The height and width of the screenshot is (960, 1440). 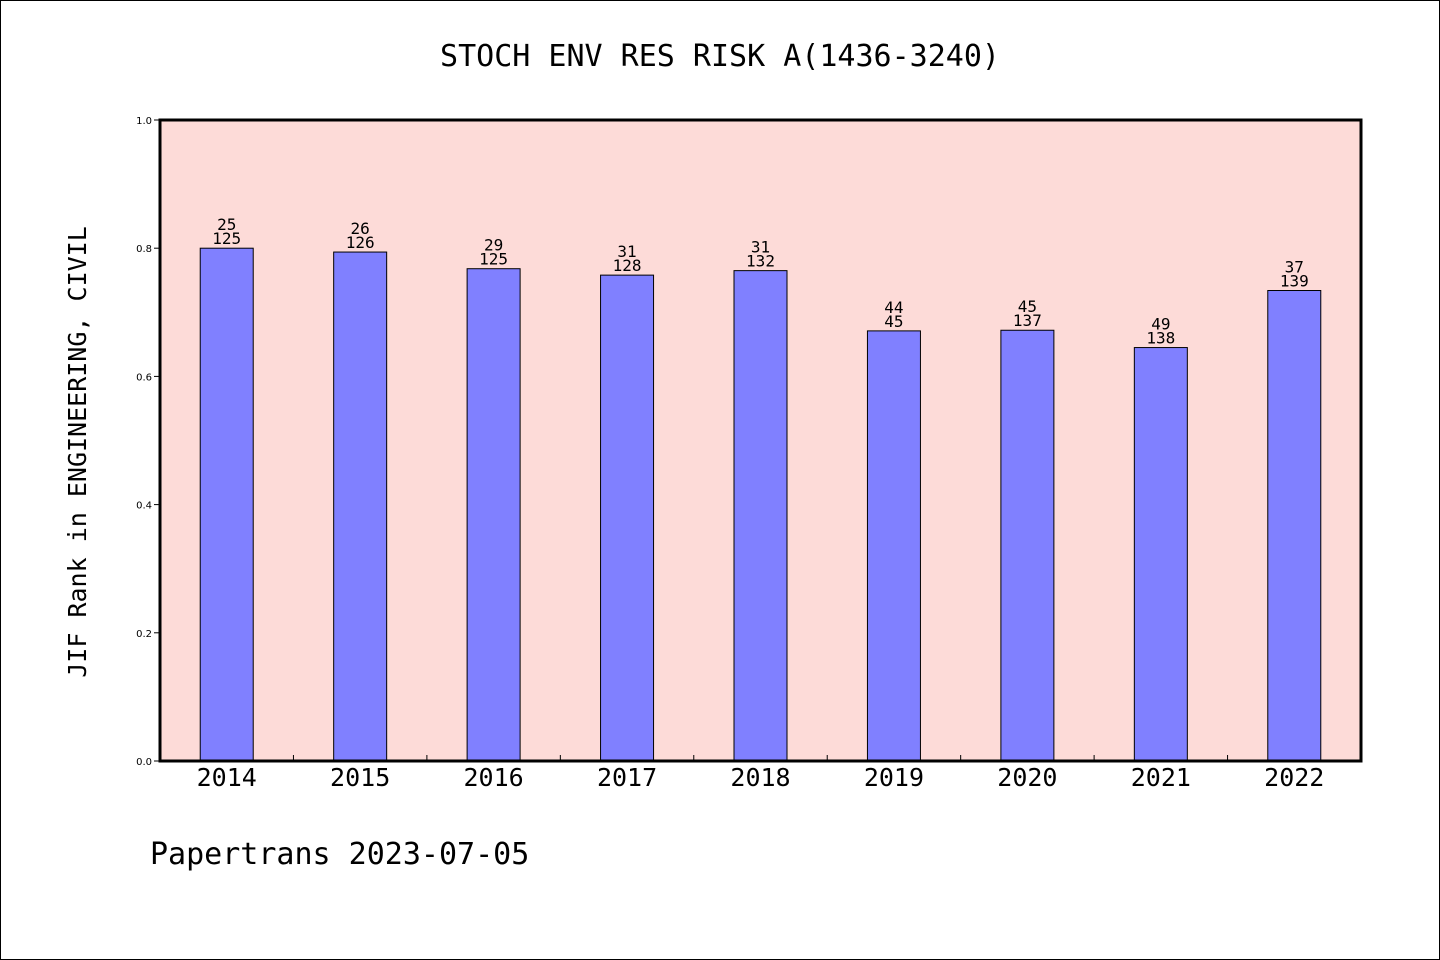 I want to click on bar-2015, so click(x=360, y=506).